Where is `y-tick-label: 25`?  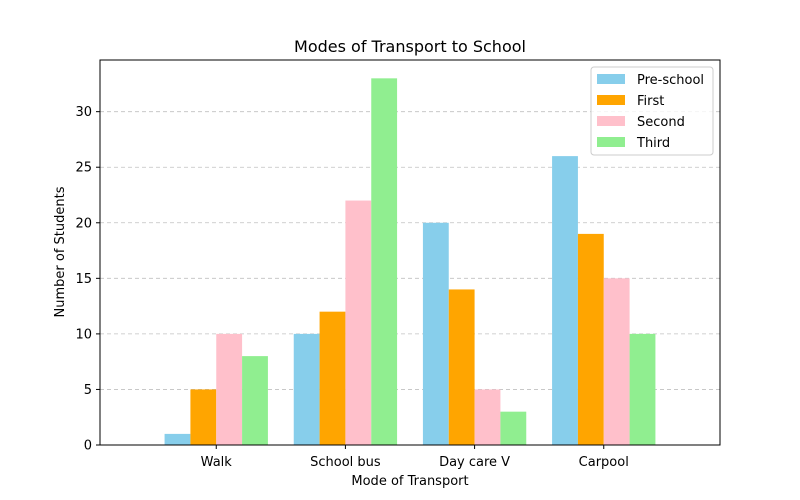 y-tick-label: 25 is located at coordinates (83, 168).